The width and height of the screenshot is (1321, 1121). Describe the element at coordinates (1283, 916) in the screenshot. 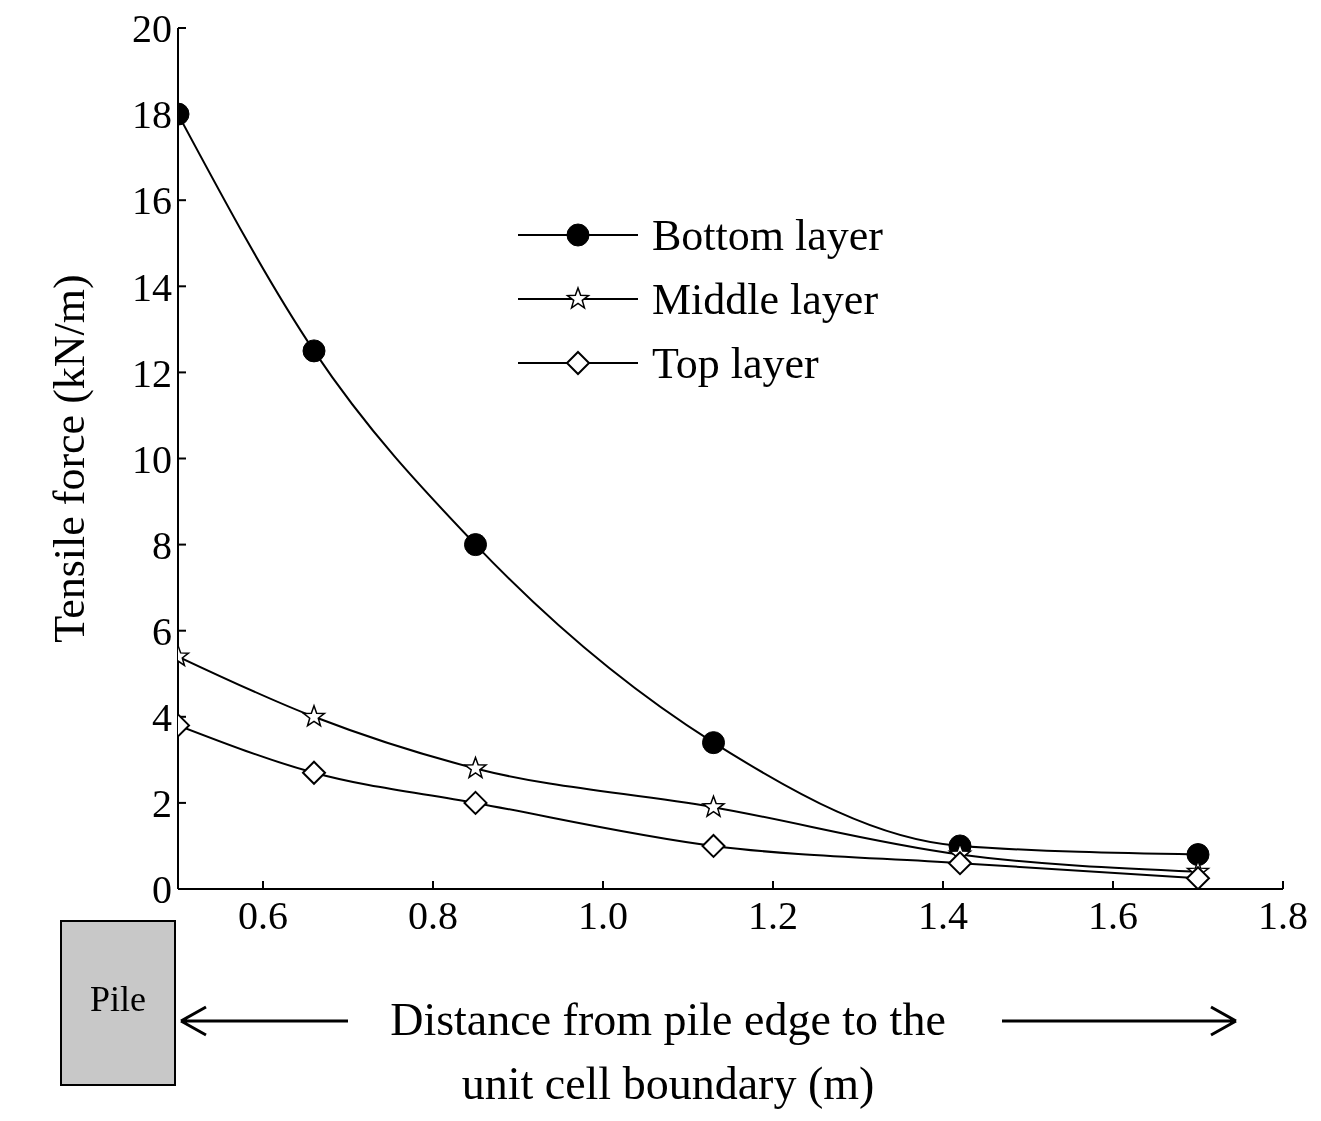

I see `x-tick-label: 1.8` at that location.